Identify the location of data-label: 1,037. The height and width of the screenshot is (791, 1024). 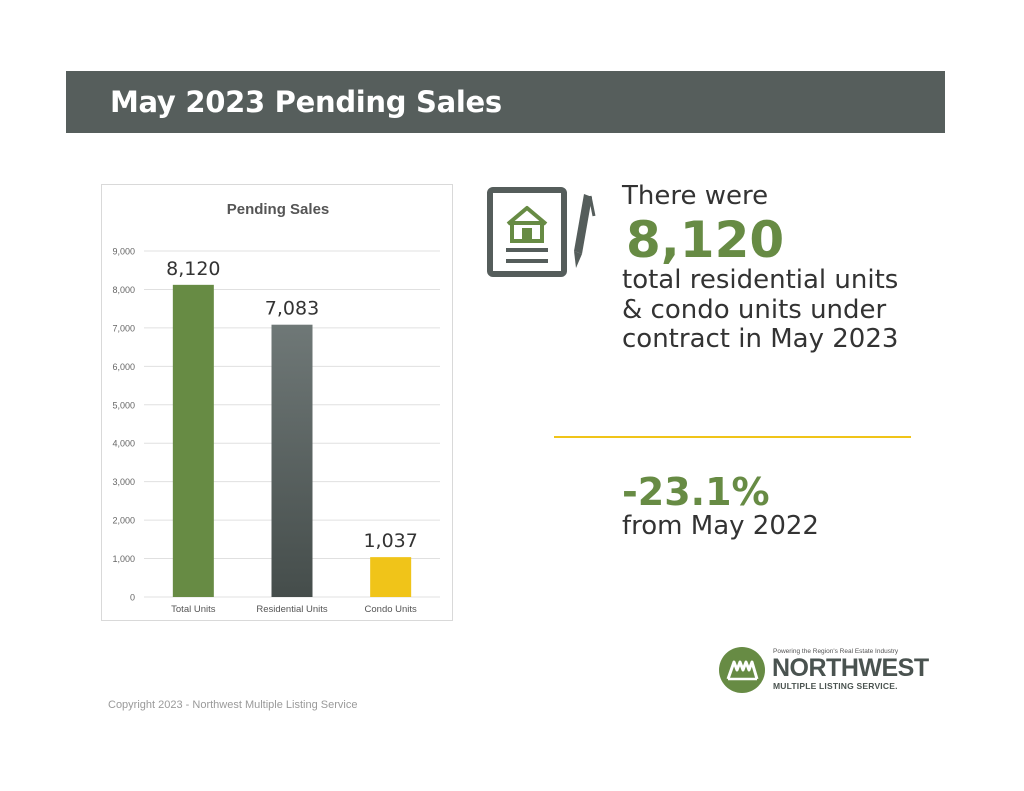
(390, 541).